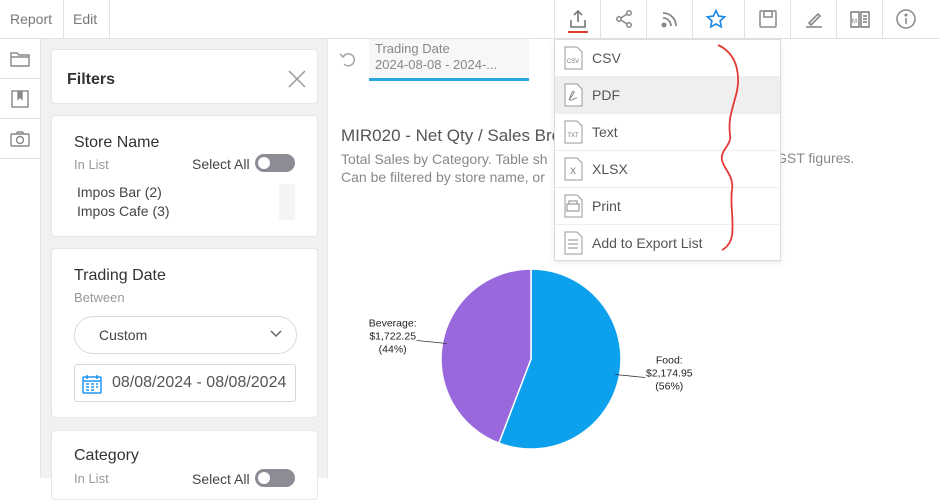 This screenshot has width=940, height=500. What do you see at coordinates (184, 465) in the screenshot?
I see `category-filter: Category In List Select All` at bounding box center [184, 465].